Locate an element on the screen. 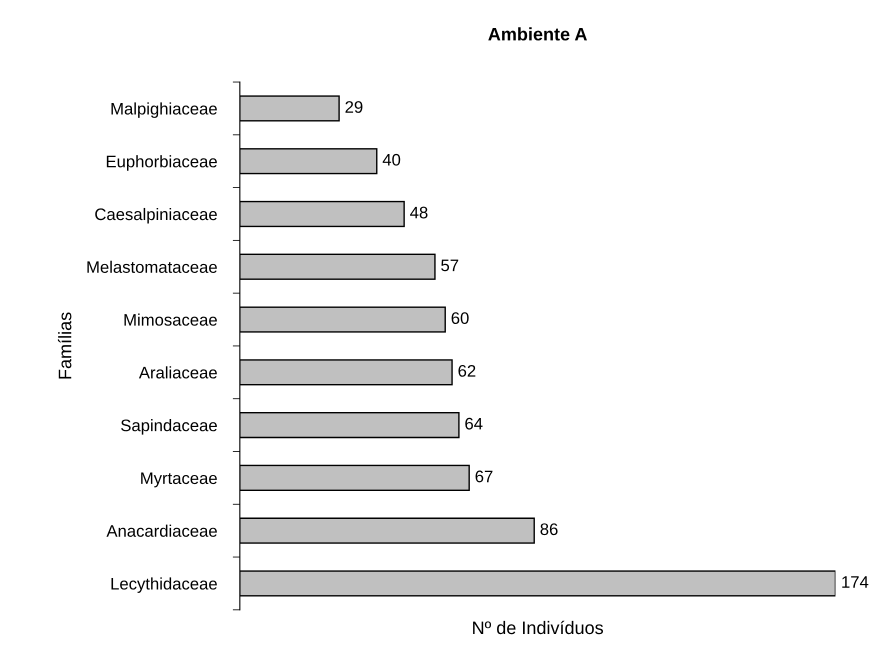  y-tick-label: Euphorbiaceae is located at coordinates (161, 163).